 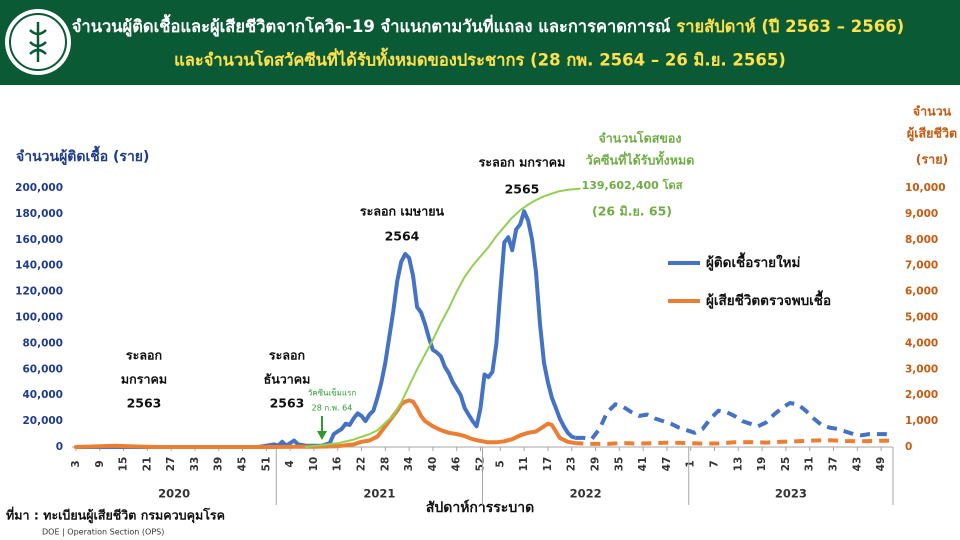 I want to click on annotation: มกราคม, so click(x=144, y=379).